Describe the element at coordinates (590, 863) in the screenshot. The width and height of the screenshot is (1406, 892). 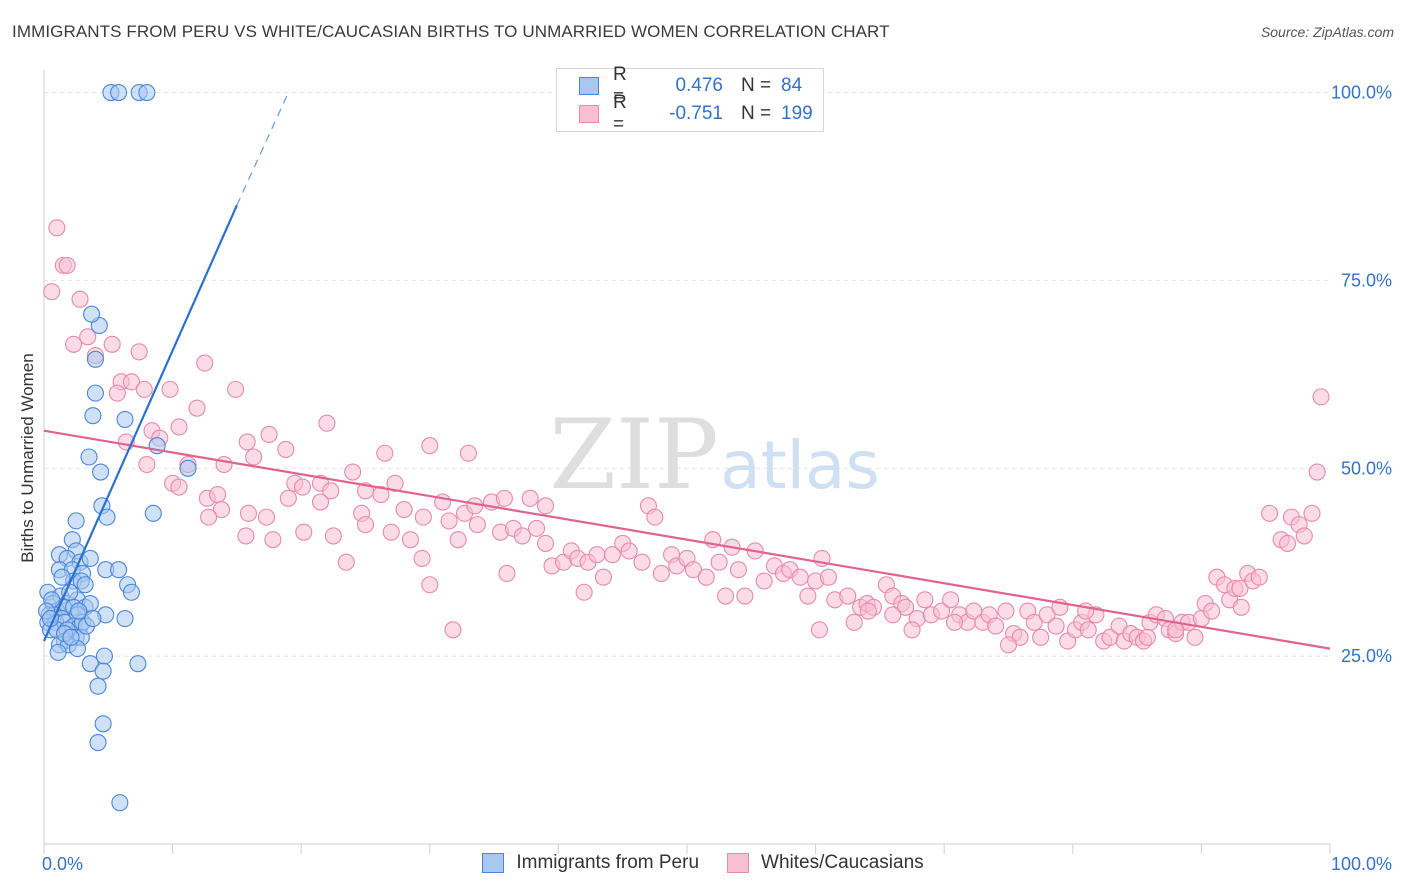
I see `legend-item-peru: Immigrants from Peru` at that location.